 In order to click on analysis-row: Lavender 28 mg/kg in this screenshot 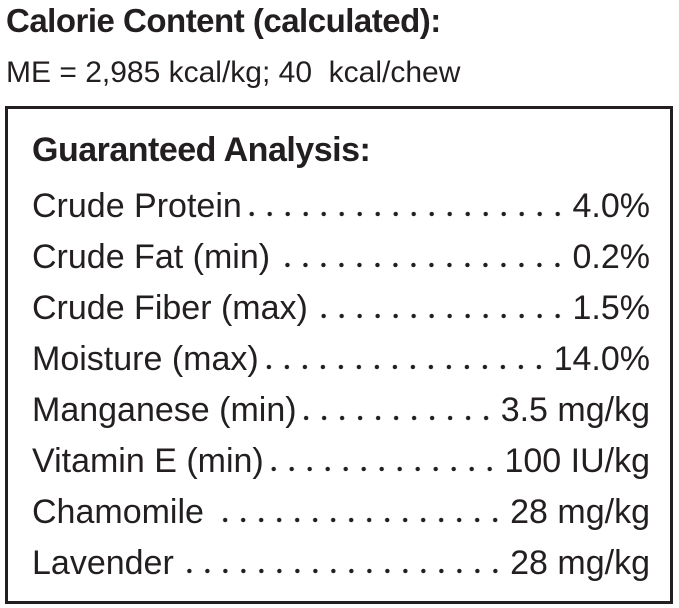, I will do `click(341, 569)`.